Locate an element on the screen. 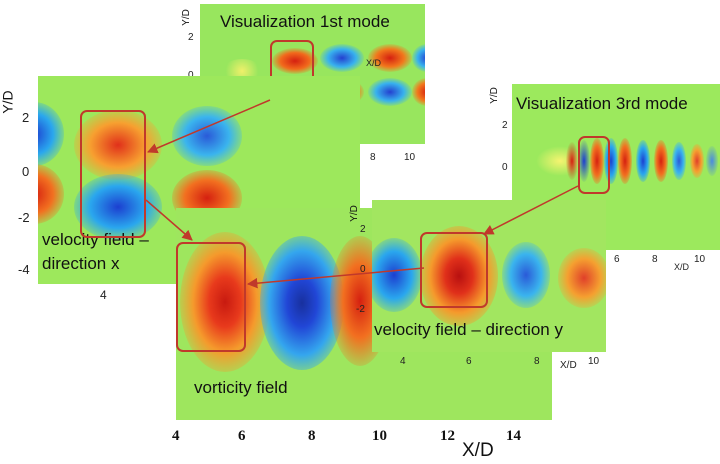 The image size is (720, 464). vort-xtick: 4 is located at coordinates (176, 436).